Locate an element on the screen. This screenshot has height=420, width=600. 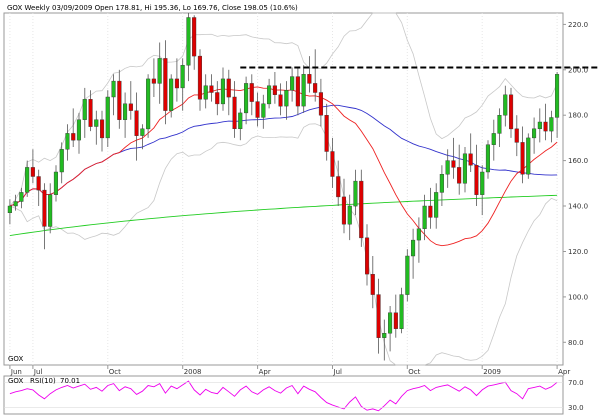
date-tick-label: Oct is located at coordinates (414, 372).